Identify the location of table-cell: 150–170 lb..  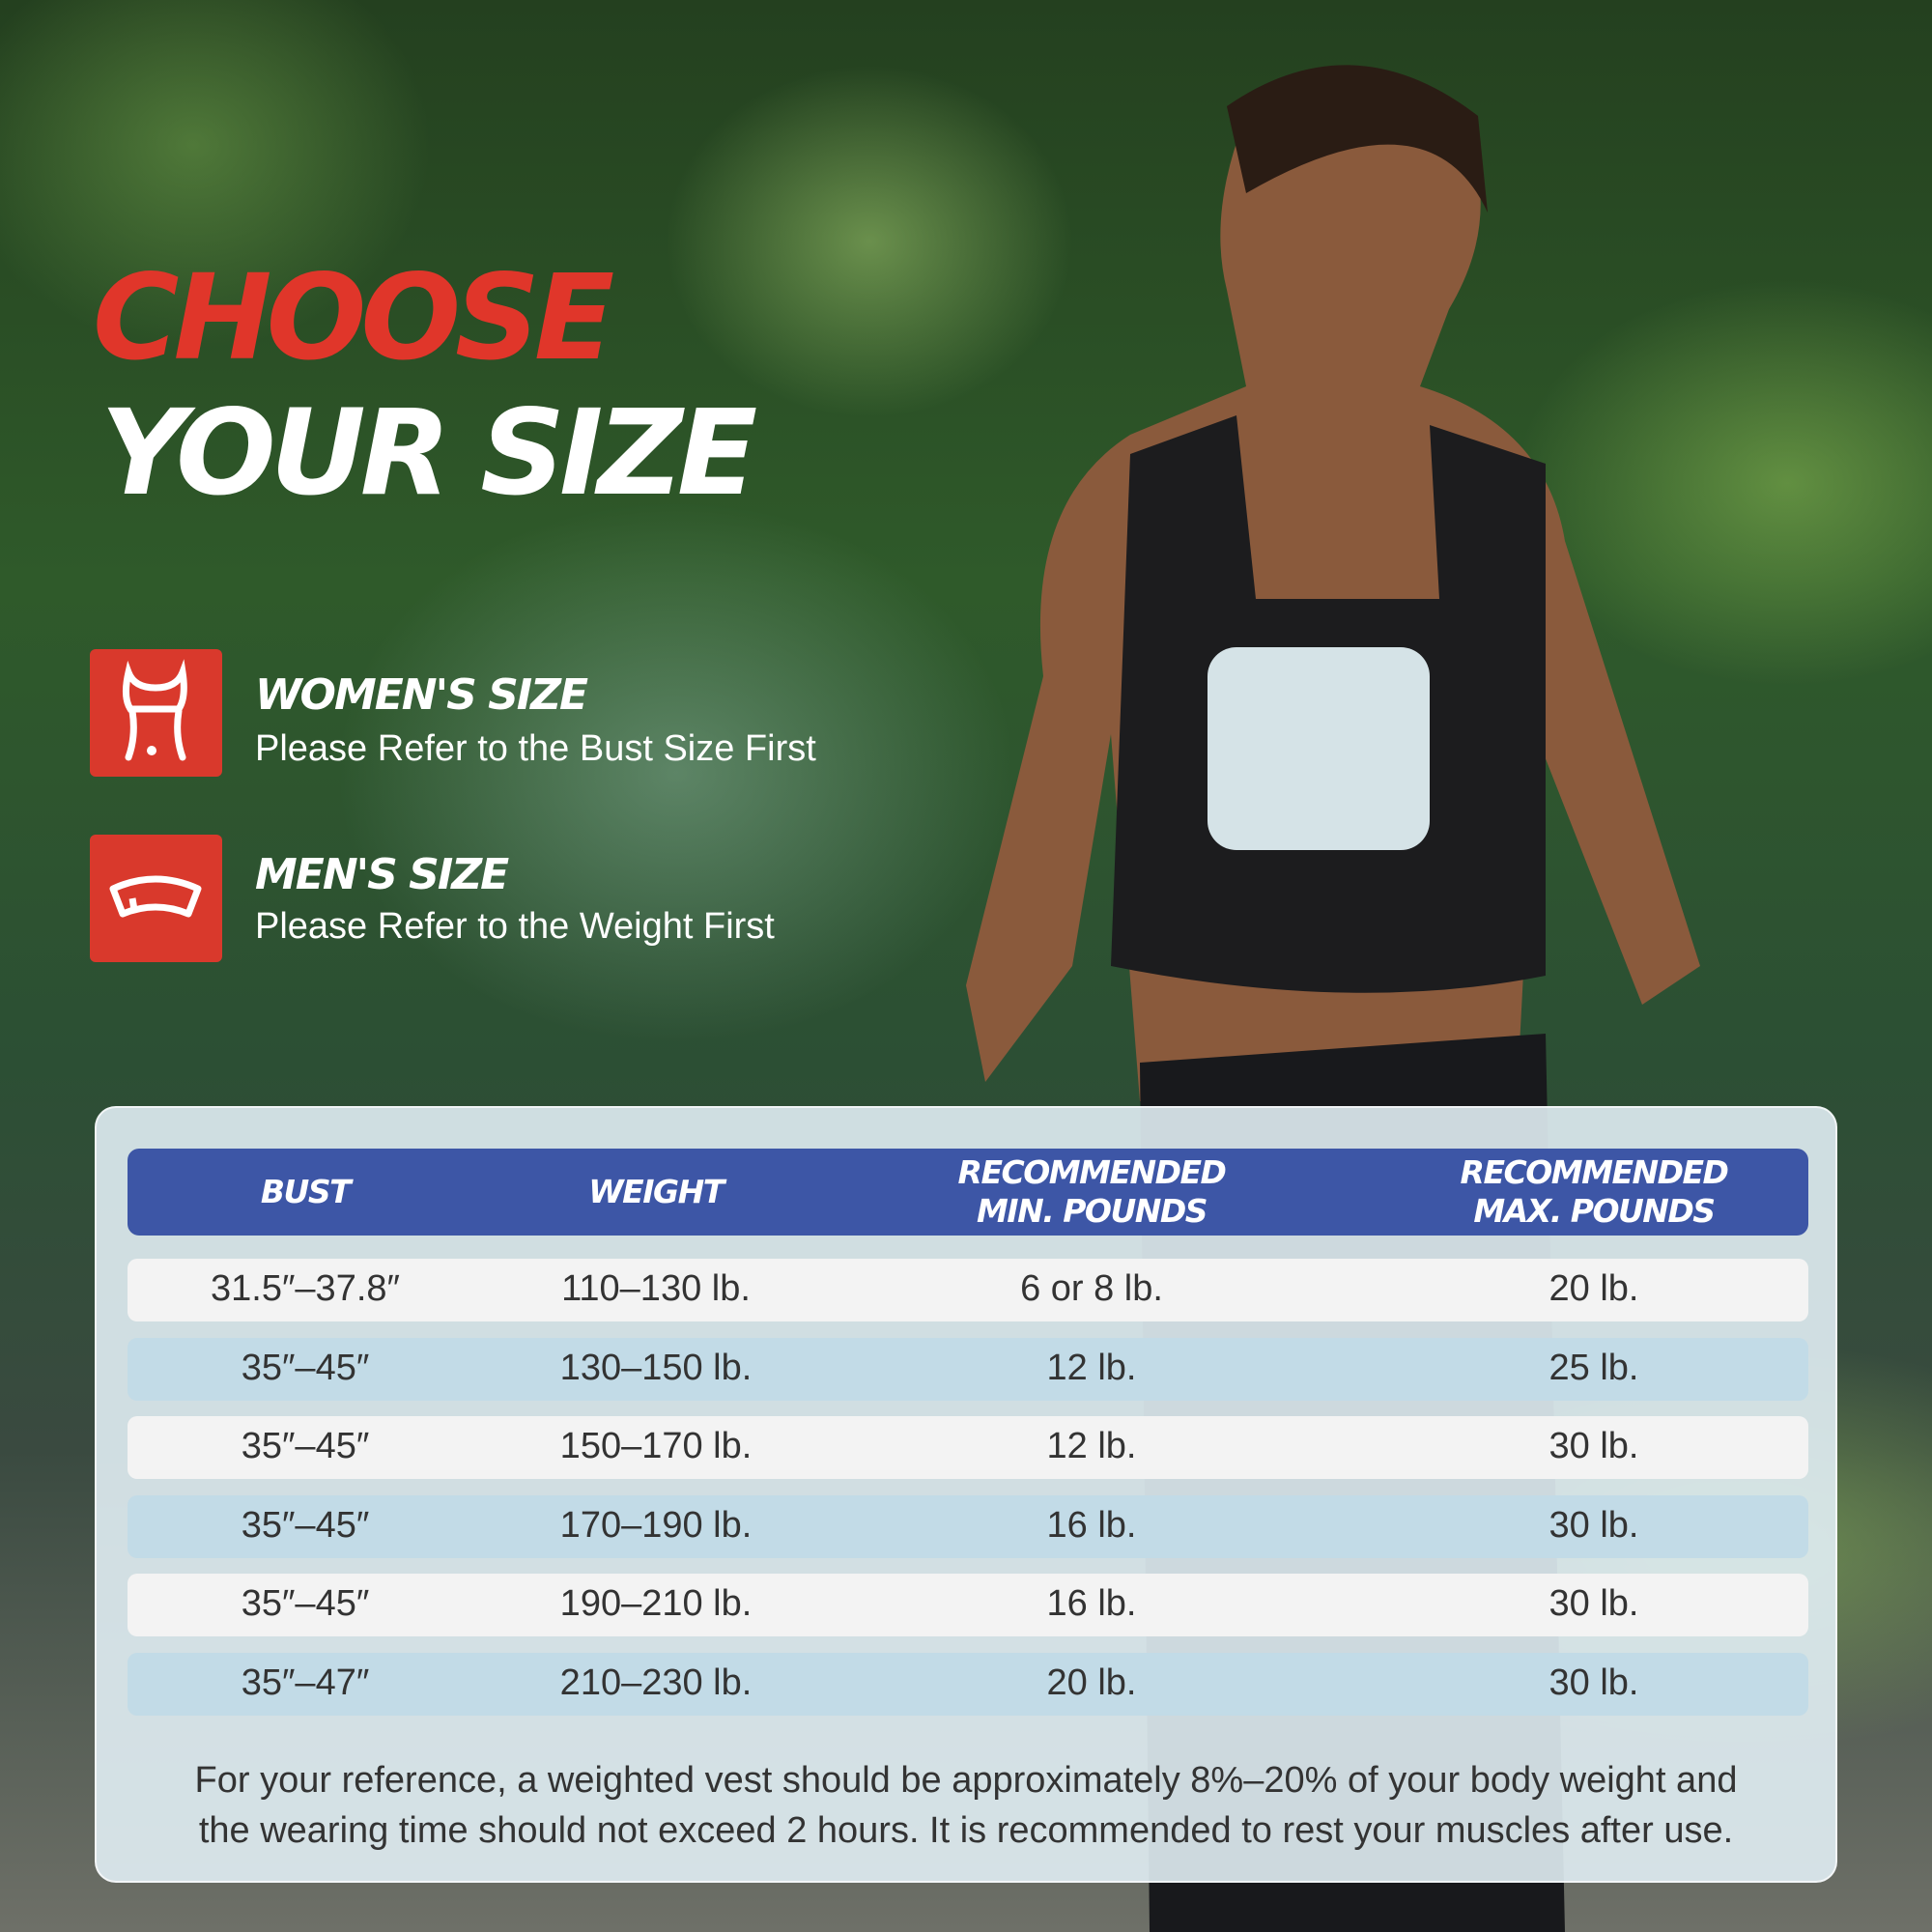
(656, 1446).